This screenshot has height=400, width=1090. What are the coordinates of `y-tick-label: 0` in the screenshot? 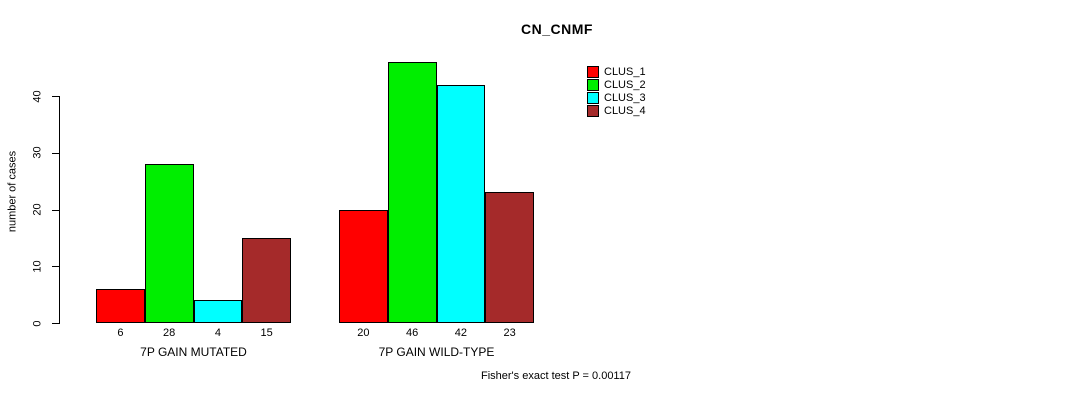 It's located at (37, 323).